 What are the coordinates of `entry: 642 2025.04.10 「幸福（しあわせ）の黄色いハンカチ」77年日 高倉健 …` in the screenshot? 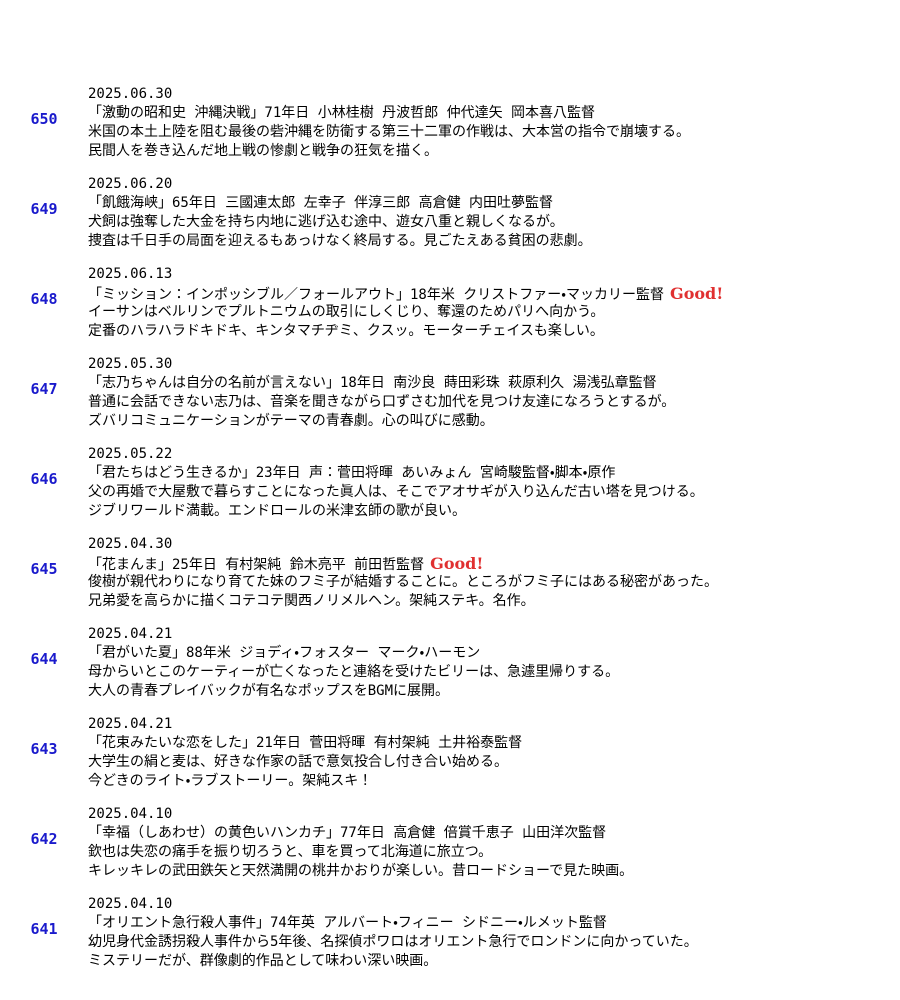 It's located at (450, 850).